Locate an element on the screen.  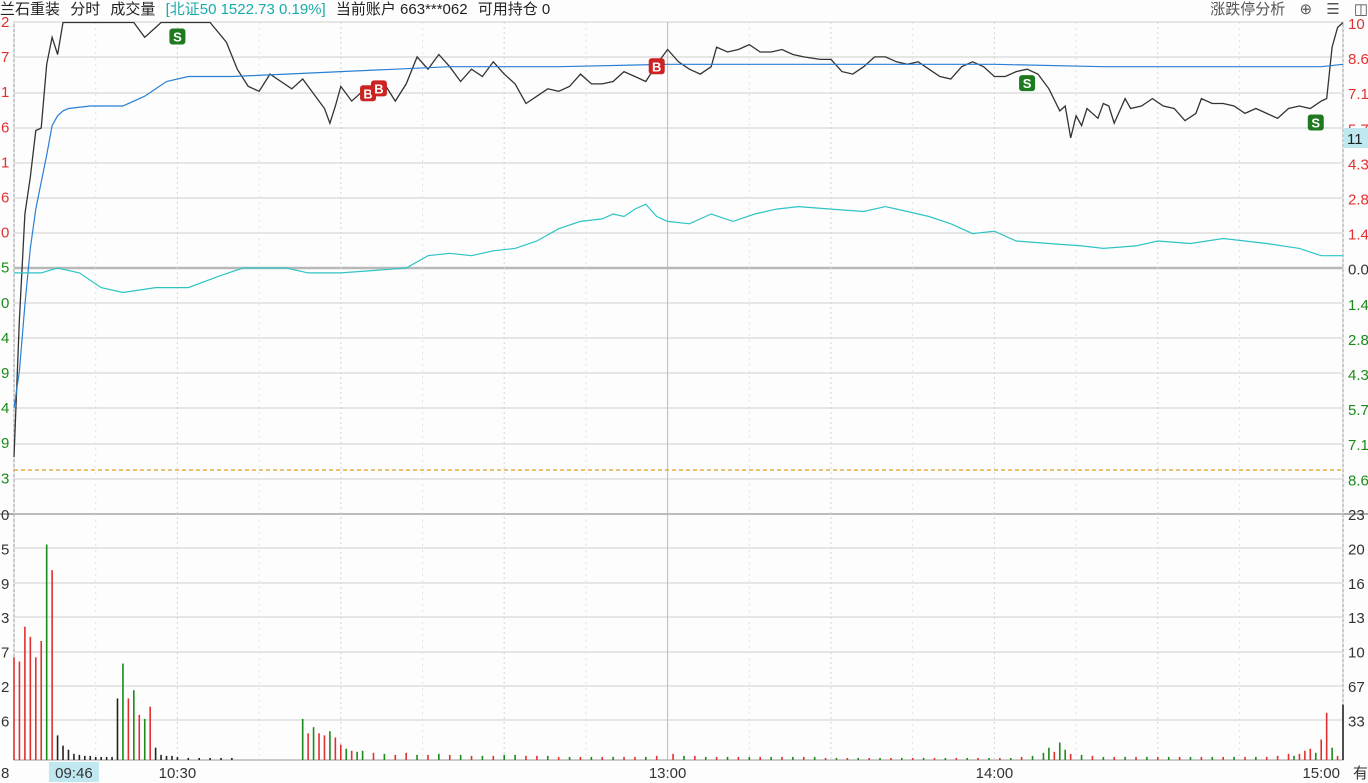
left-volume-tick: 9 is located at coordinates (5, 584).